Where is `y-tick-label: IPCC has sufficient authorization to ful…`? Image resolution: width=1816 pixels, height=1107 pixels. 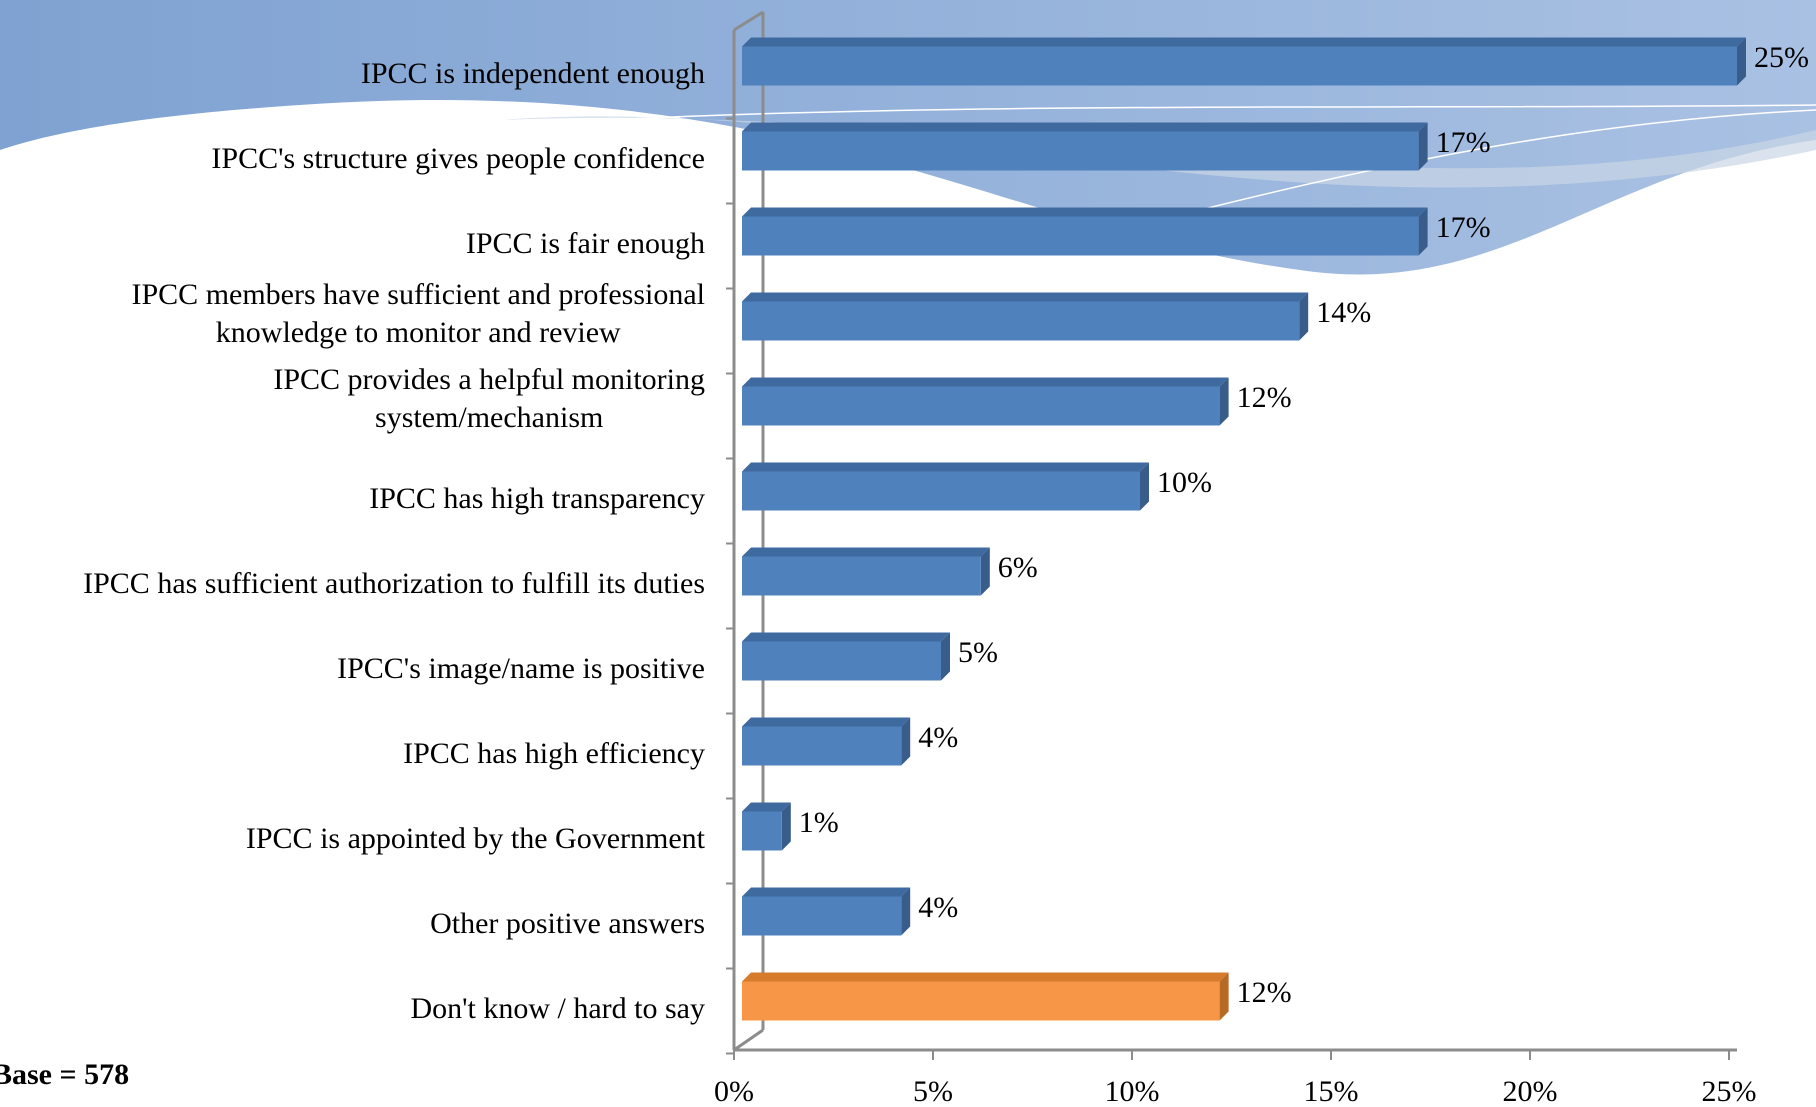 y-tick-label: IPCC has sufficient authorization to ful… is located at coordinates (394, 583).